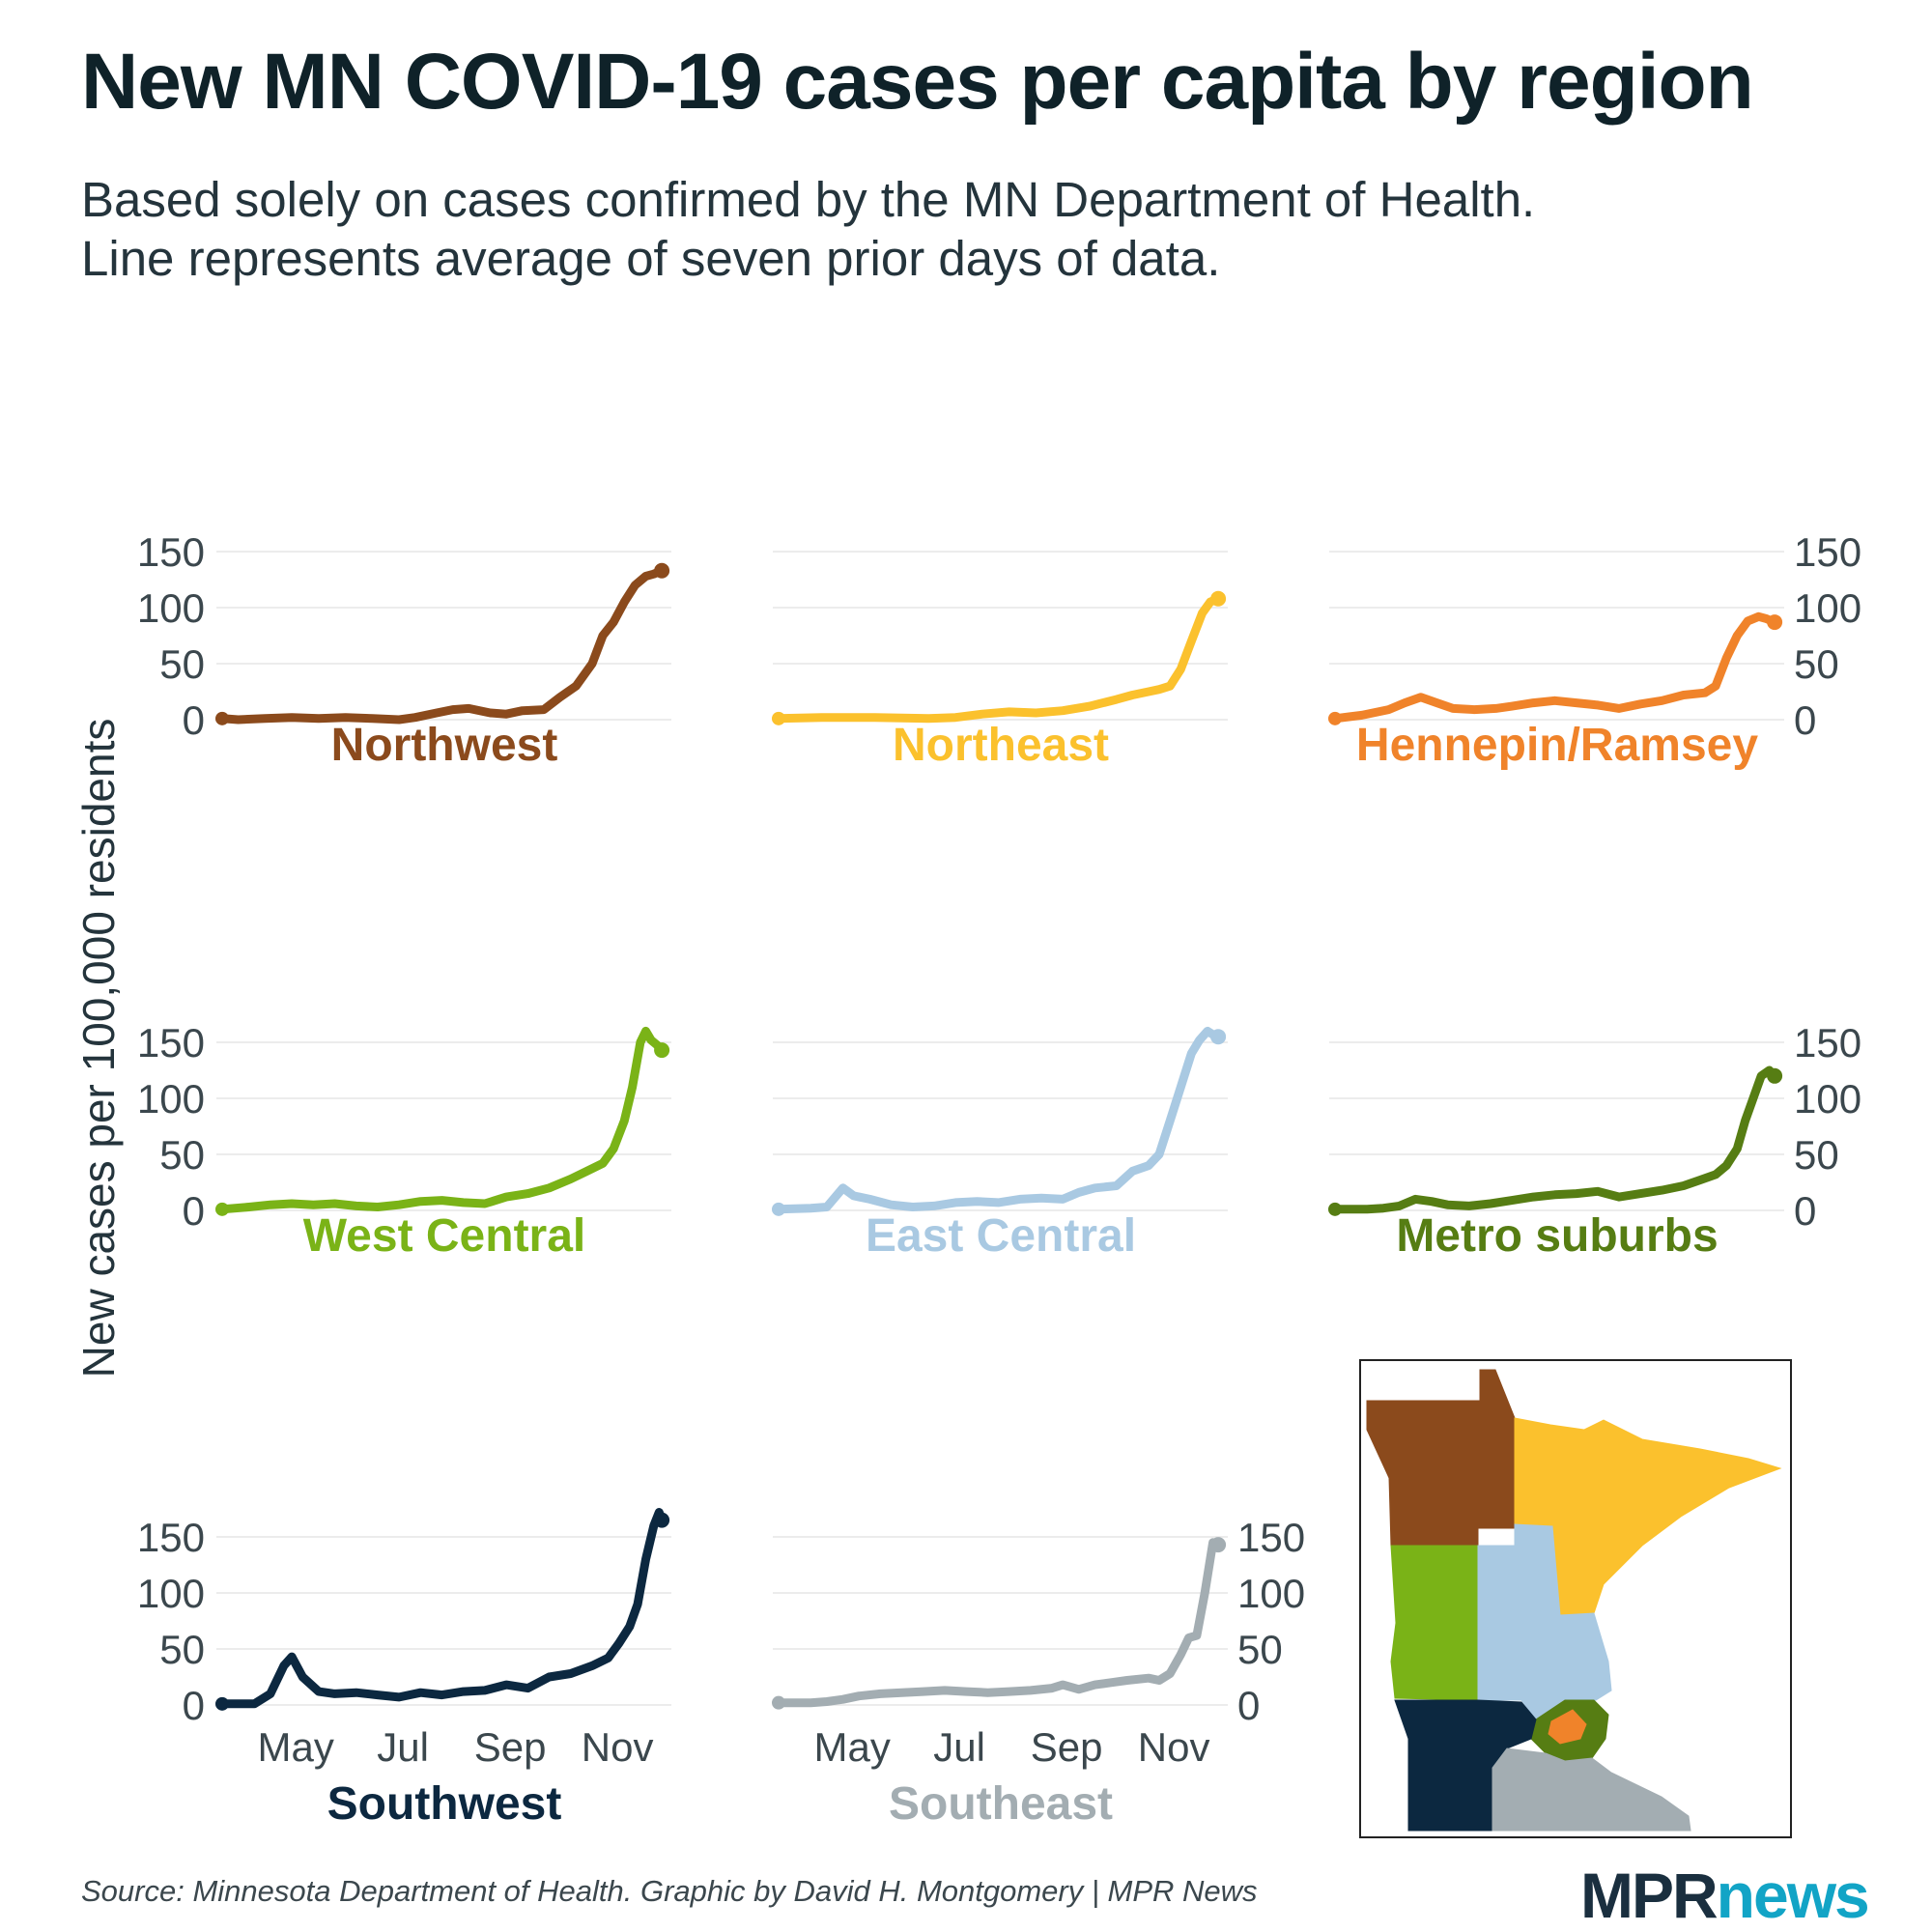 The height and width of the screenshot is (1932, 1932). What do you see at coordinates (1441, 1458) in the screenshot?
I see `map-region-northwest` at bounding box center [1441, 1458].